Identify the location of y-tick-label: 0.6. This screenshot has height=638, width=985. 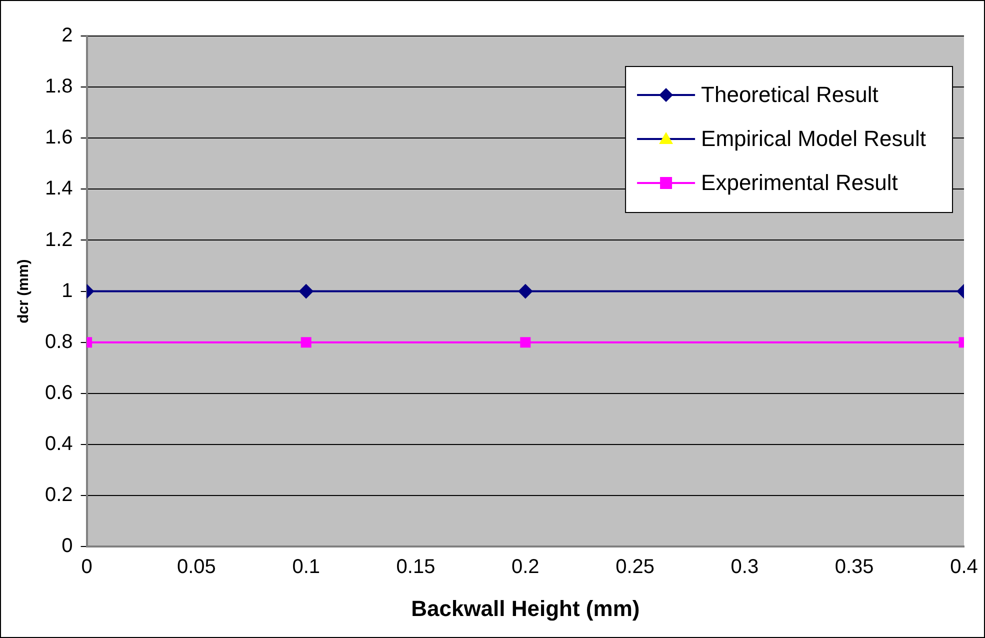
(58, 393).